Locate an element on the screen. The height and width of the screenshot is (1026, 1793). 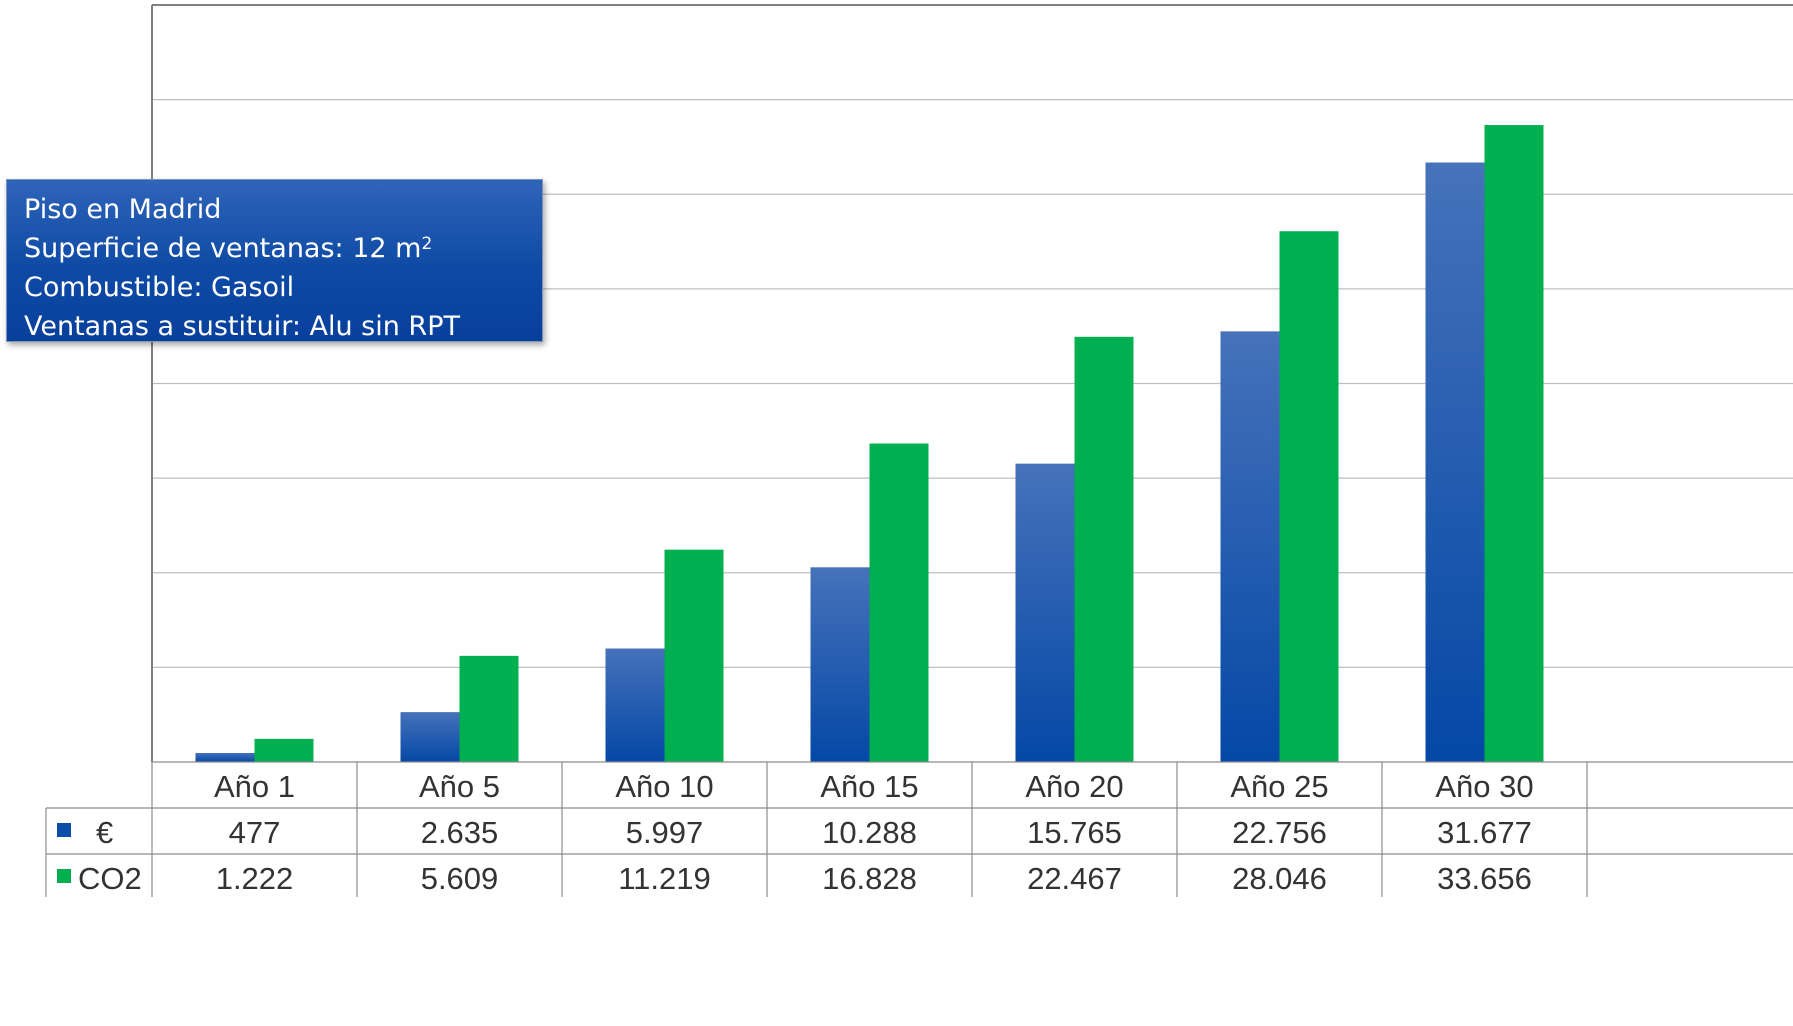
data-label: 2.635 is located at coordinates (460, 832).